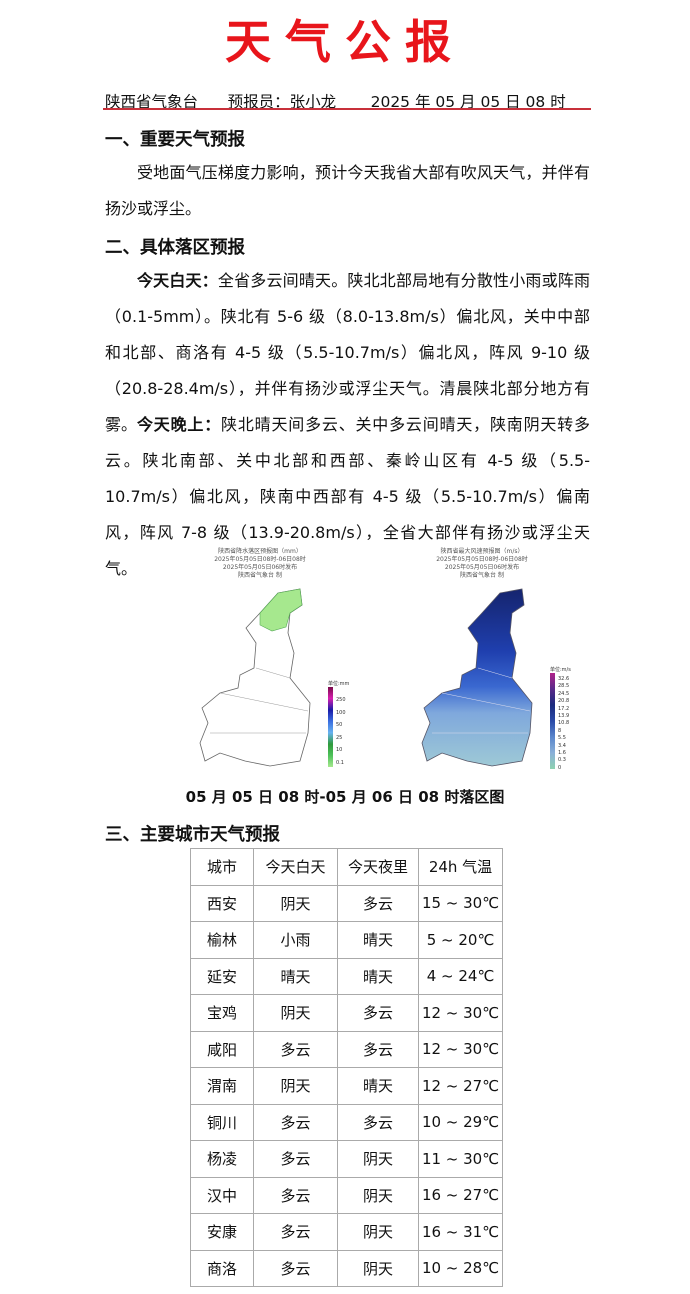 This screenshot has height=1294, width=690. Describe the element at coordinates (281, 610) in the screenshot. I see `rain-area` at that location.